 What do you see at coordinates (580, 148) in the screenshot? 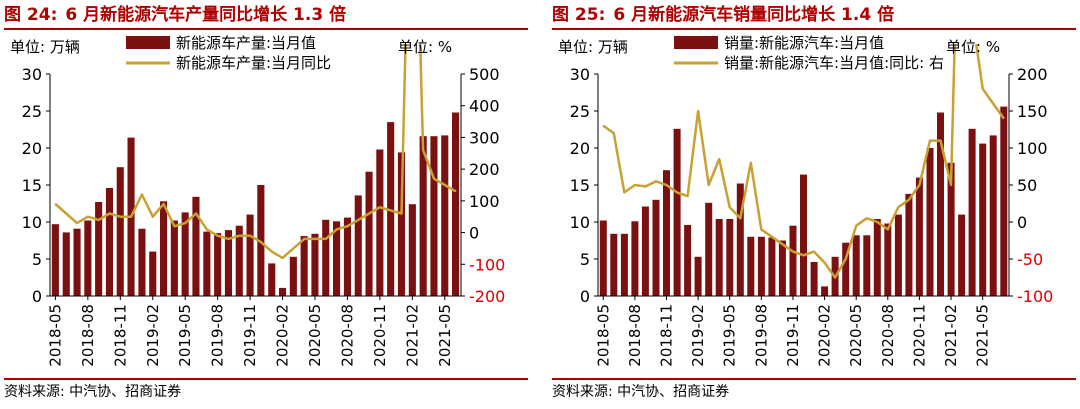
I see `left-tick-label: 20` at bounding box center [580, 148].